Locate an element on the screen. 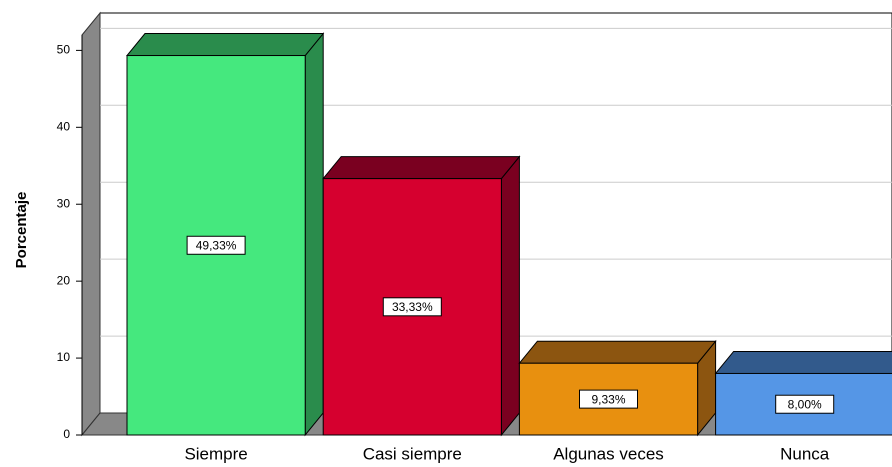 The height and width of the screenshot is (467, 892). y-tick-label: 40 is located at coordinates (64, 126).